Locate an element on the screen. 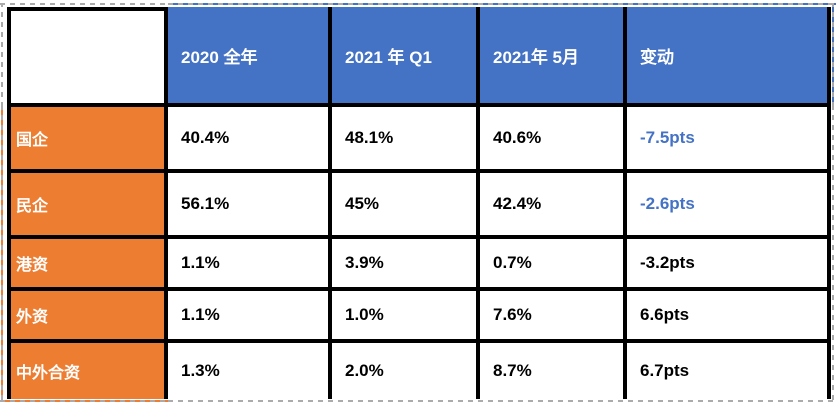  row-label-joint-venture: 中外合资 is located at coordinates (87, 371).